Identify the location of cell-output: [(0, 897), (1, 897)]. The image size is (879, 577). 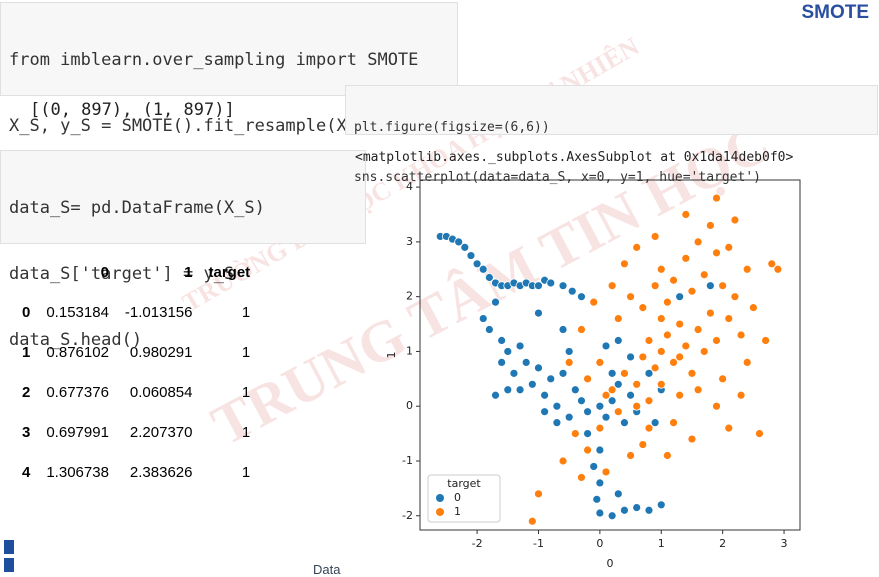
(132, 110).